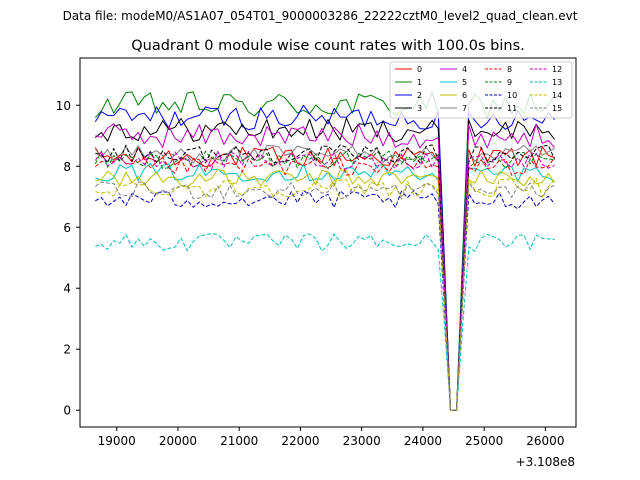 Image resolution: width=640 pixels, height=480 pixels. I want to click on y-tick-label: 8, so click(67, 167).